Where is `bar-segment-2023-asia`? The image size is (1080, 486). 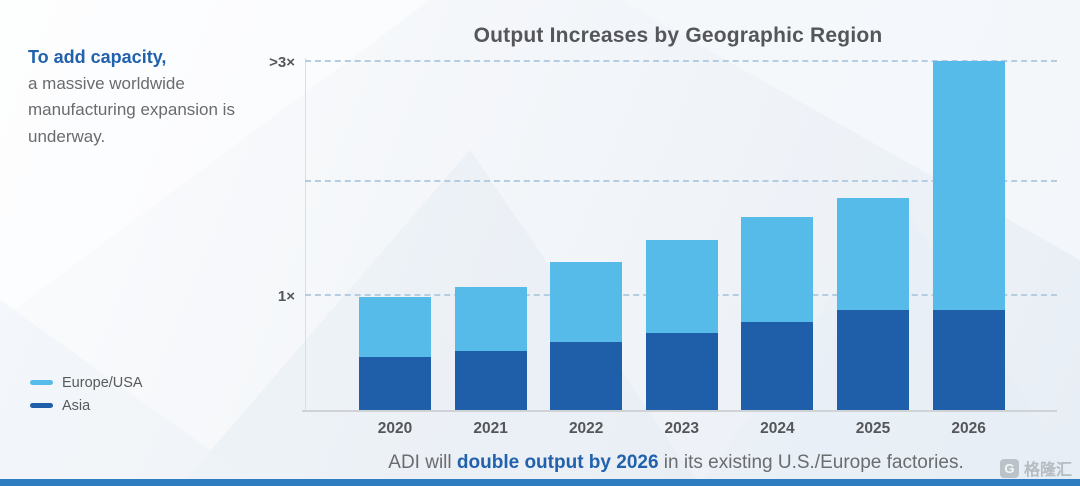 bar-segment-2023-asia is located at coordinates (681, 372).